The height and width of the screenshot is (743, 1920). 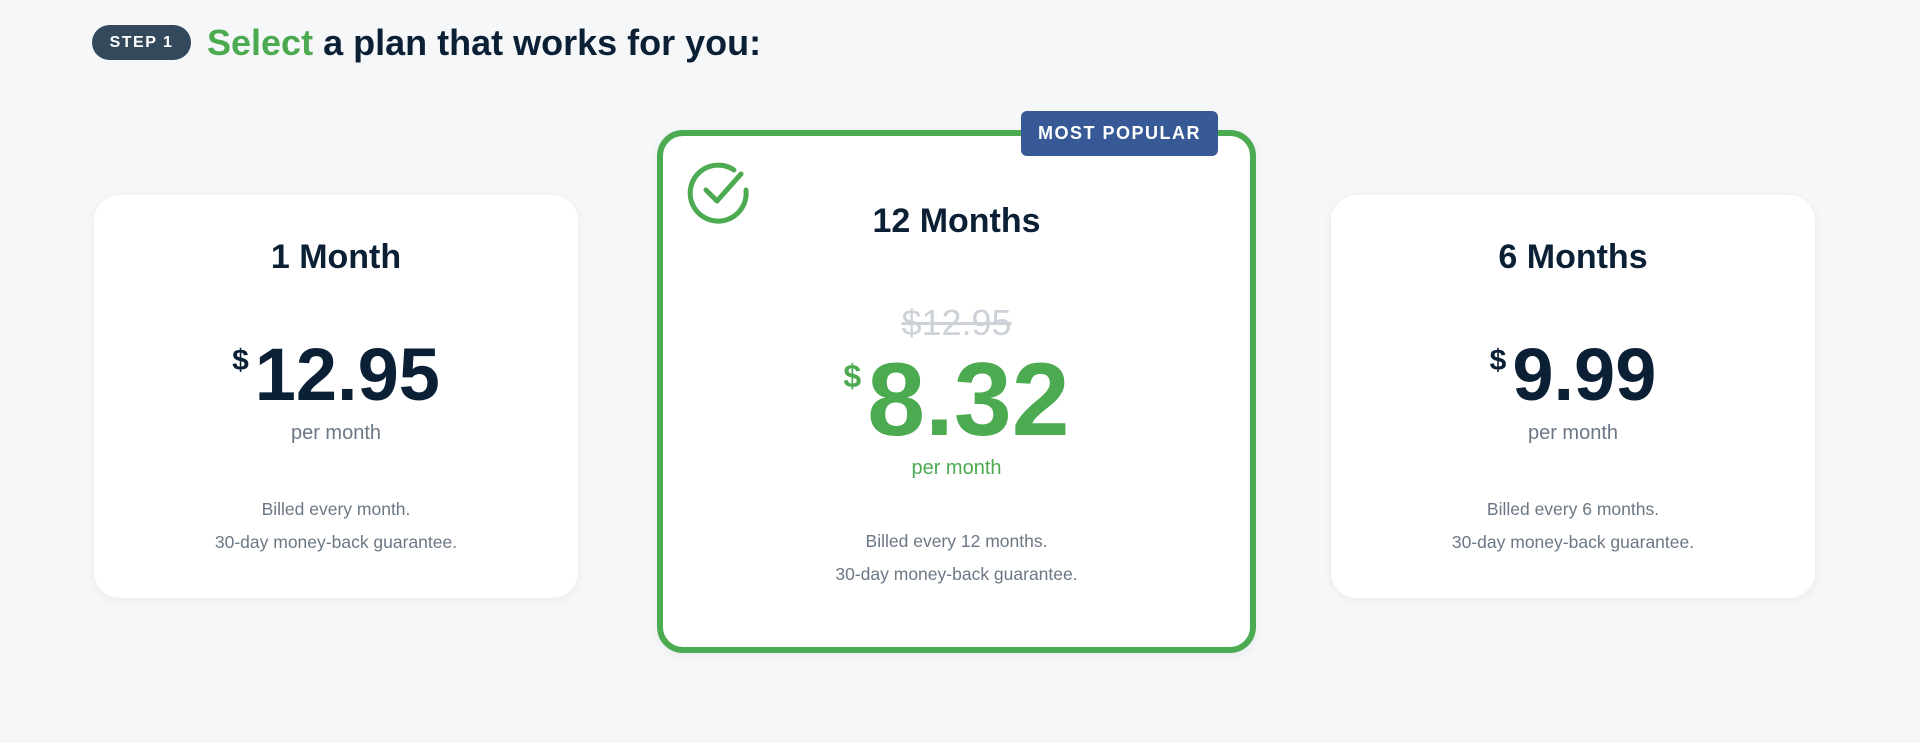 I want to click on most-popular-badge: MOST POPULAR, so click(x=1119, y=133).